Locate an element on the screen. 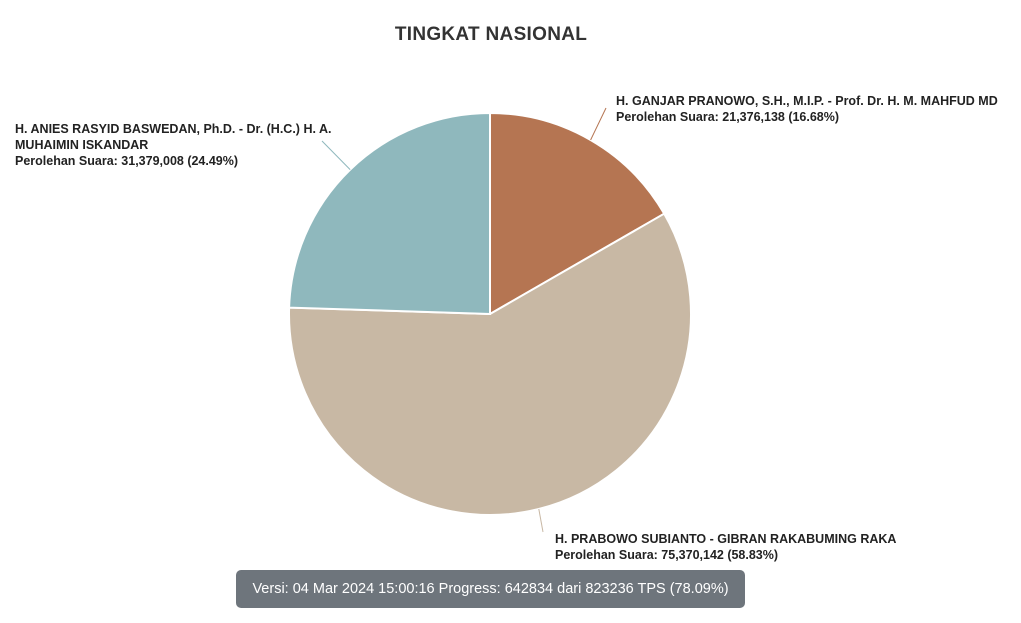 The width and height of the screenshot is (1021, 623). pie-slice-anies is located at coordinates (389, 213).